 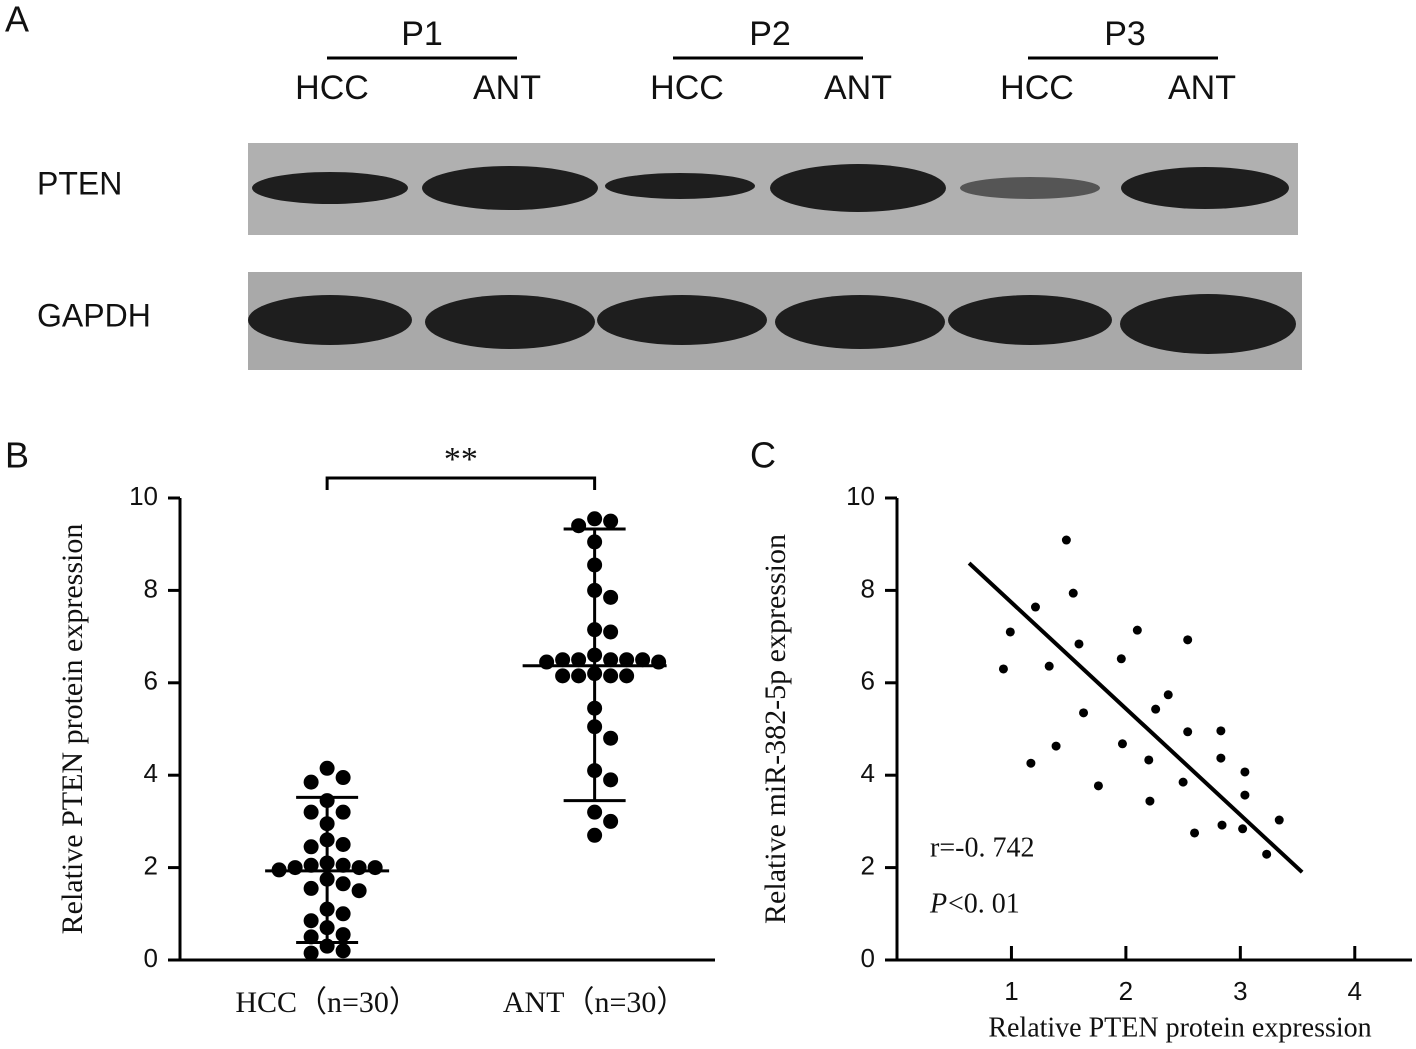 What do you see at coordinates (461, 459) in the screenshot?
I see `significance-label: **` at bounding box center [461, 459].